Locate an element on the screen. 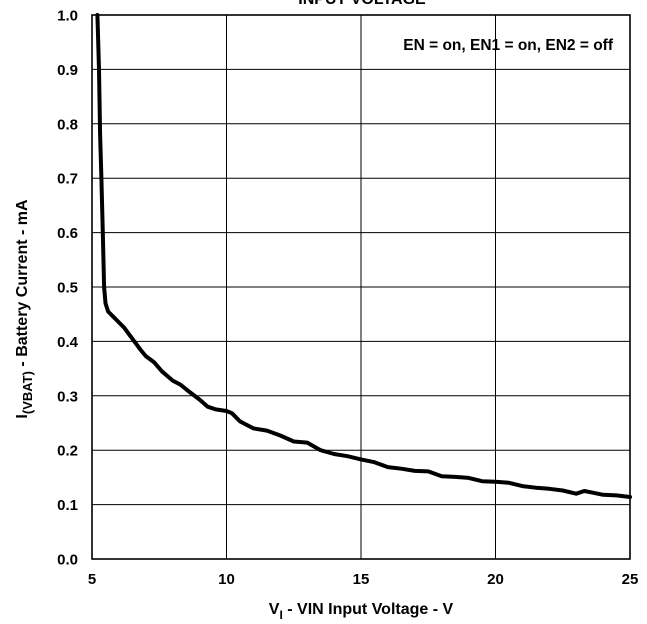  y-tick-label: 0.1 is located at coordinates (67, 505).